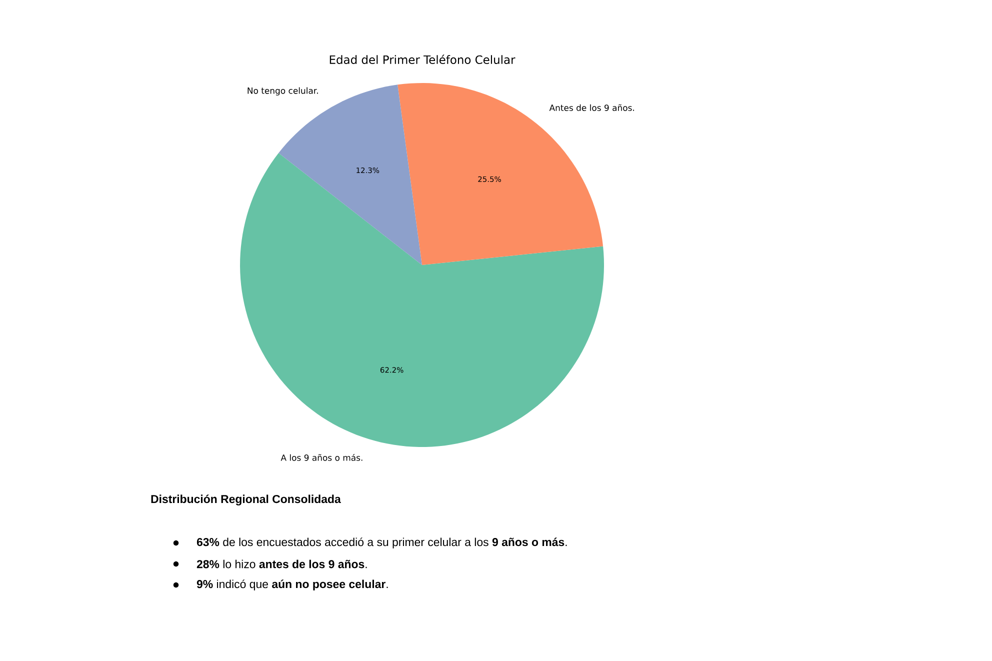 The width and height of the screenshot is (992, 661). What do you see at coordinates (281, 564) in the screenshot?
I see `text: 28% lo hizo antes de los 9 años.` at bounding box center [281, 564].